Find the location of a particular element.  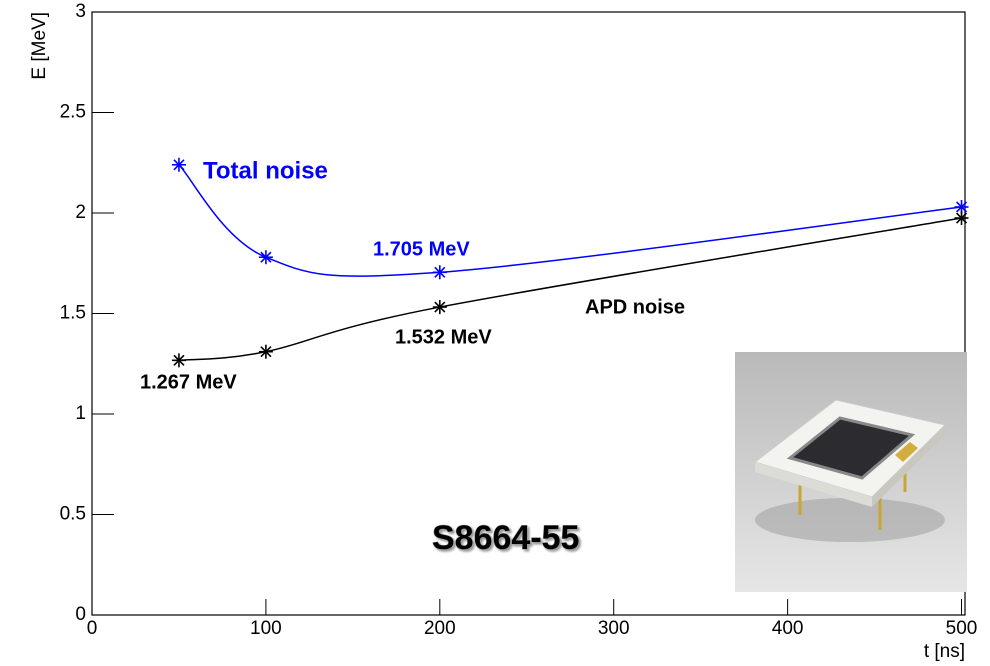

annotation: Total noise is located at coordinates (265, 170).